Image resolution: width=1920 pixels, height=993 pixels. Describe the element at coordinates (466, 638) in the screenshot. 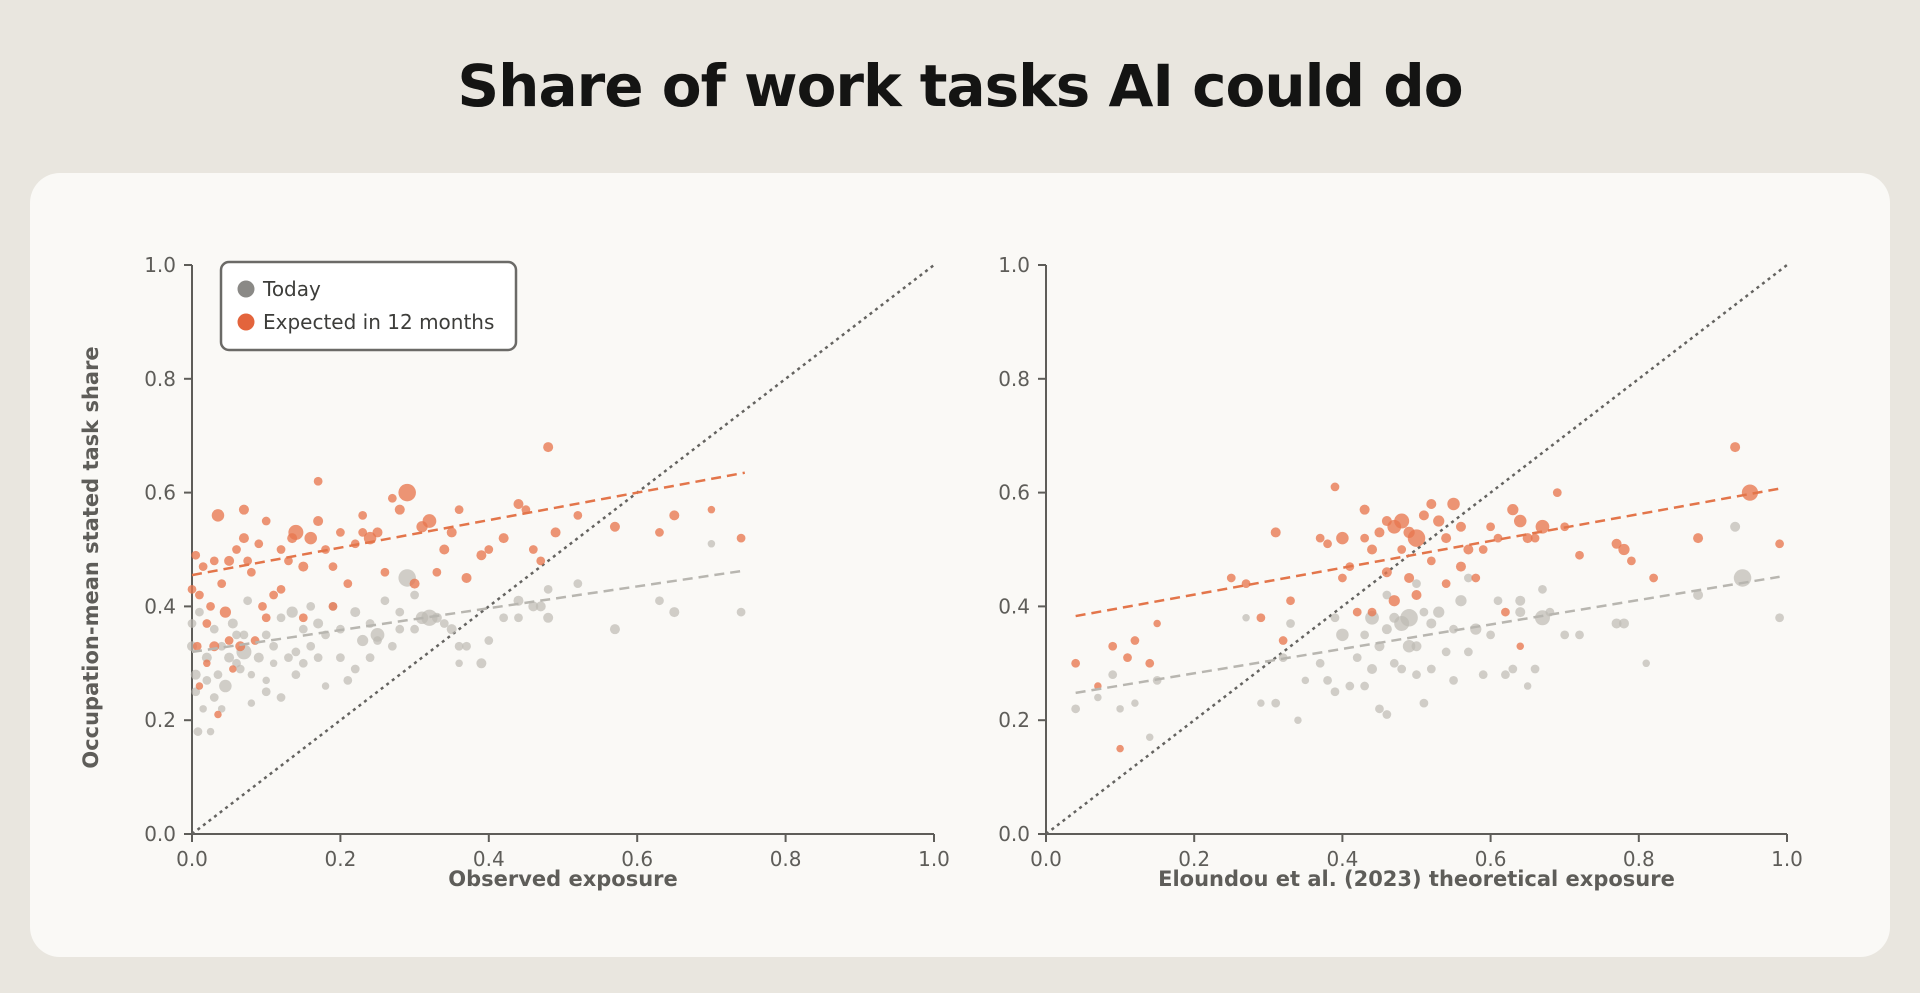

I see `series-today-points` at that location.